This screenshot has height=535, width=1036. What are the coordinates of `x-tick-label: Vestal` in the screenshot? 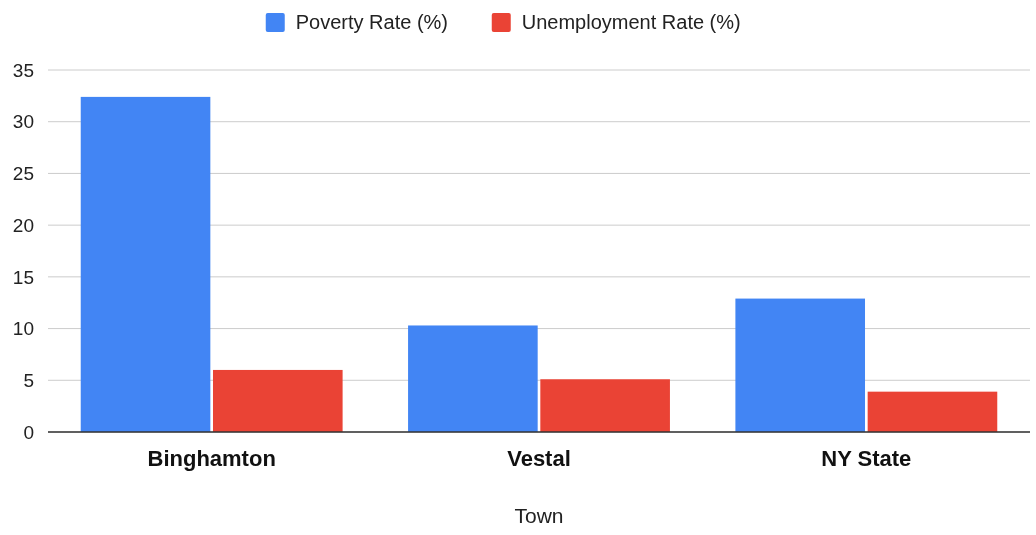 It's located at (539, 458).